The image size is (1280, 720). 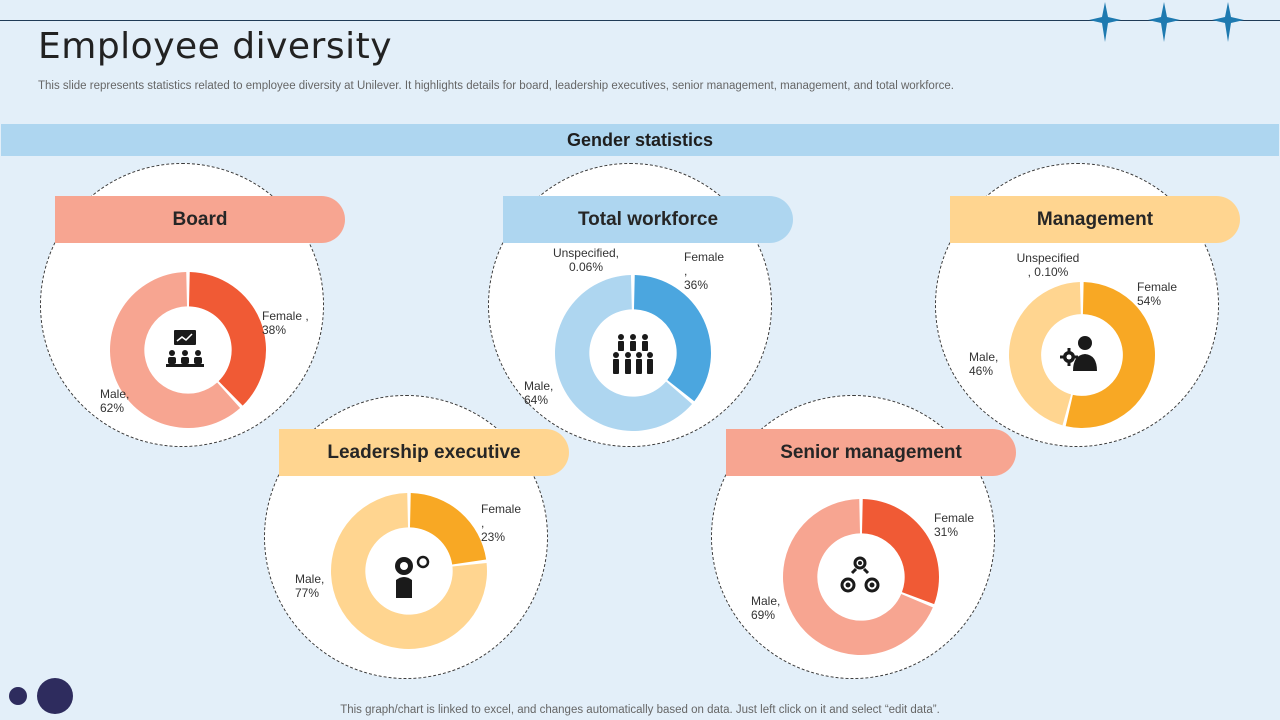 What do you see at coordinates (185, 351) in the screenshot?
I see `presentation-meeting-icon` at bounding box center [185, 351].